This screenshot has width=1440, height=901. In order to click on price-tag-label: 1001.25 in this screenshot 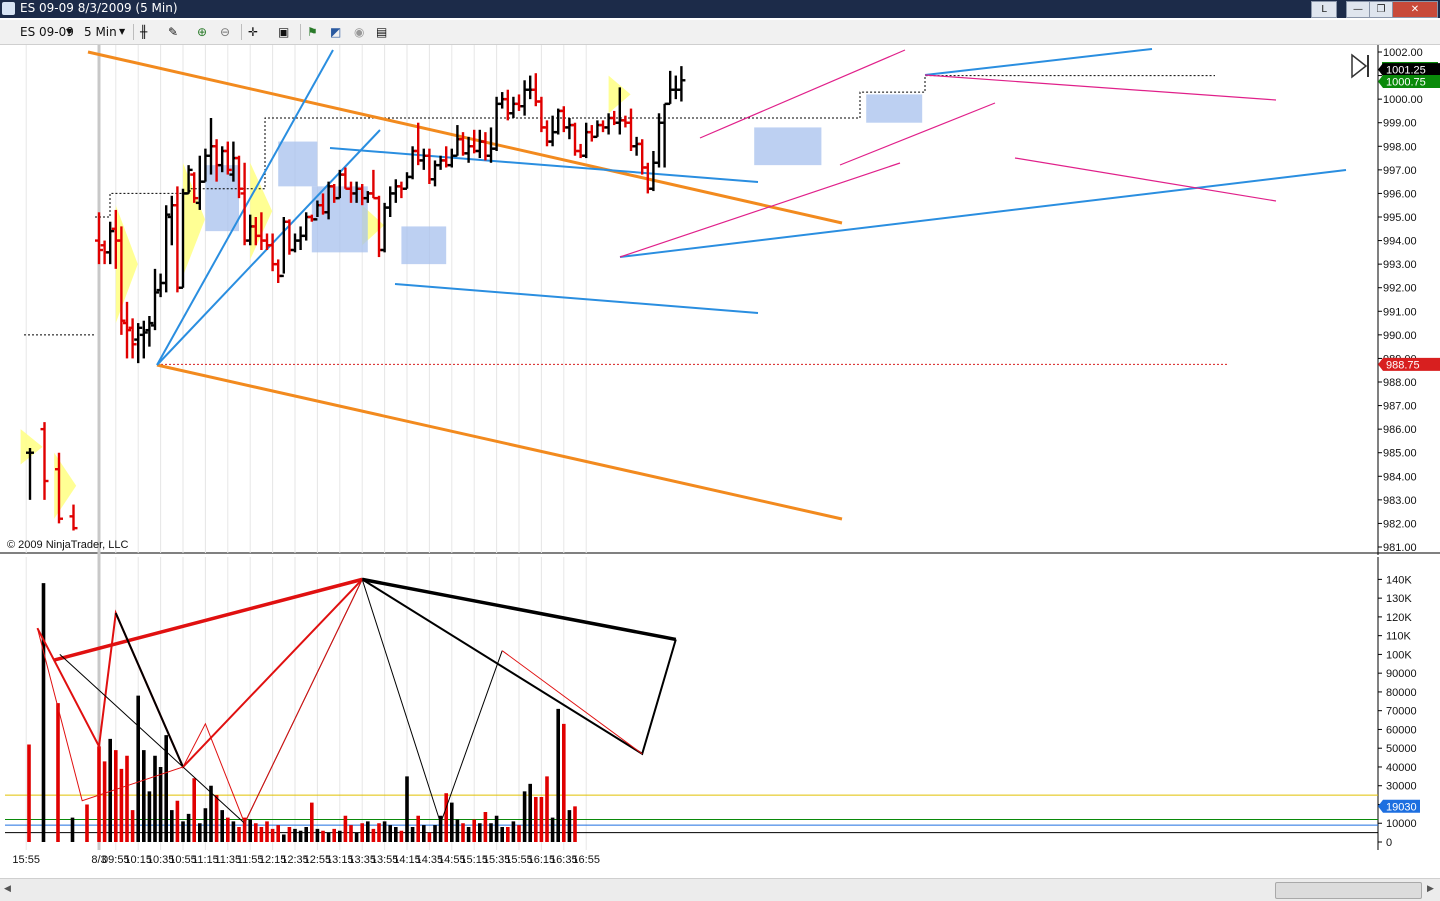, I will do `click(1406, 71)`.